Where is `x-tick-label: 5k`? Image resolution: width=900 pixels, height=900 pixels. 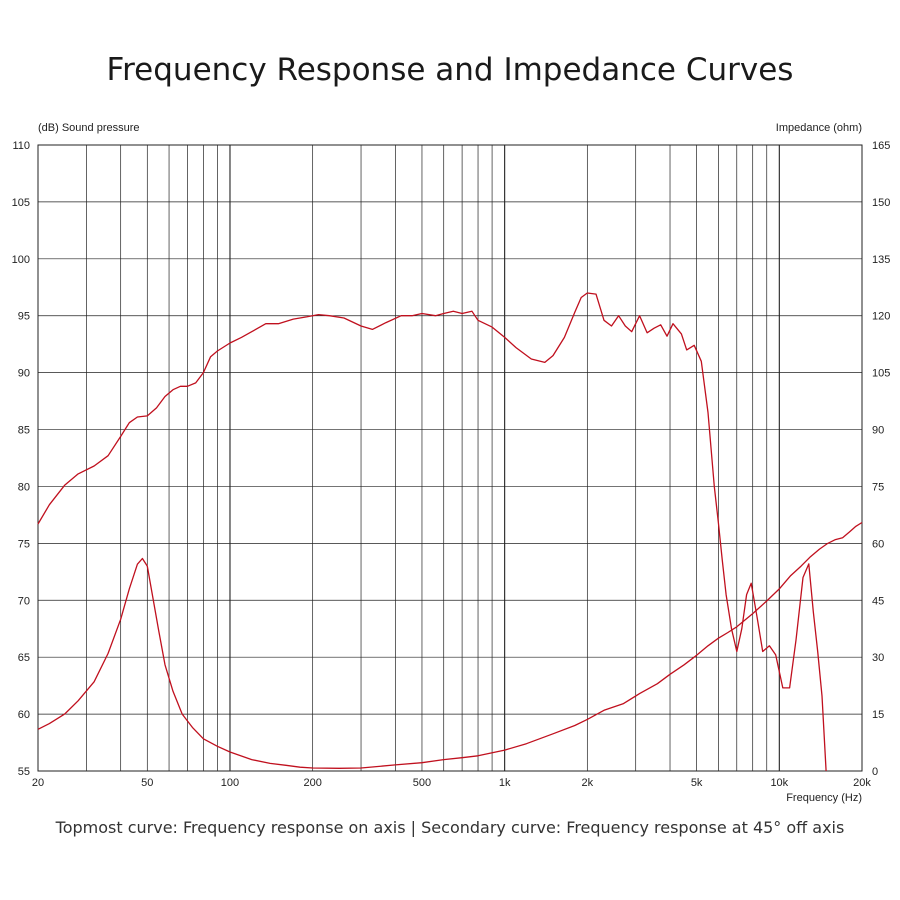
x-tick-label: 5k is located at coordinates (697, 783).